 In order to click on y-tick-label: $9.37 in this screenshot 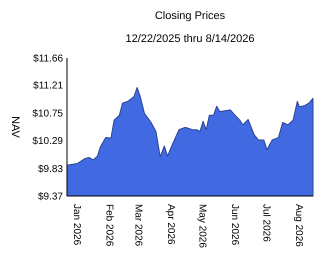, I will do `click(51, 197)`.